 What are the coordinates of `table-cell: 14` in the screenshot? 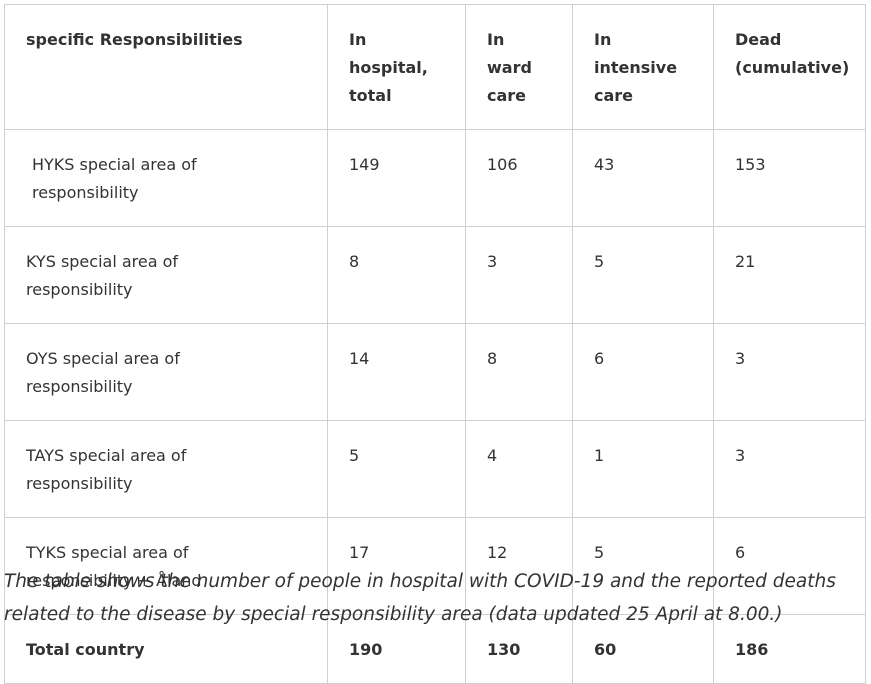 It's located at (396, 372).